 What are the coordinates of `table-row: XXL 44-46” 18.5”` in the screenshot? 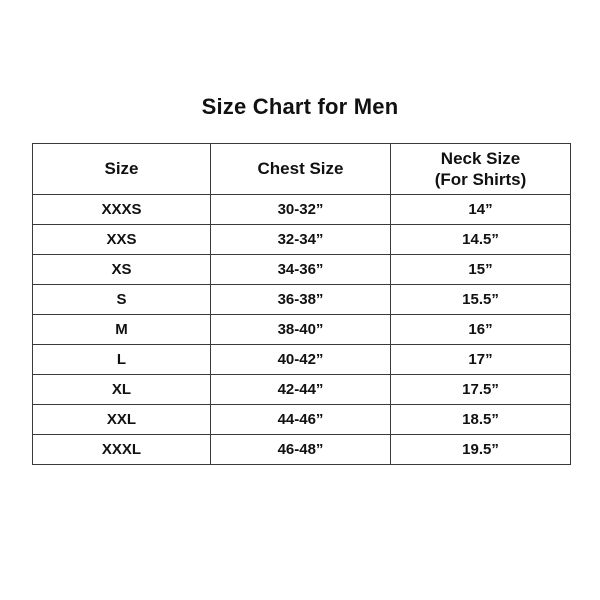 It's located at (301, 419).